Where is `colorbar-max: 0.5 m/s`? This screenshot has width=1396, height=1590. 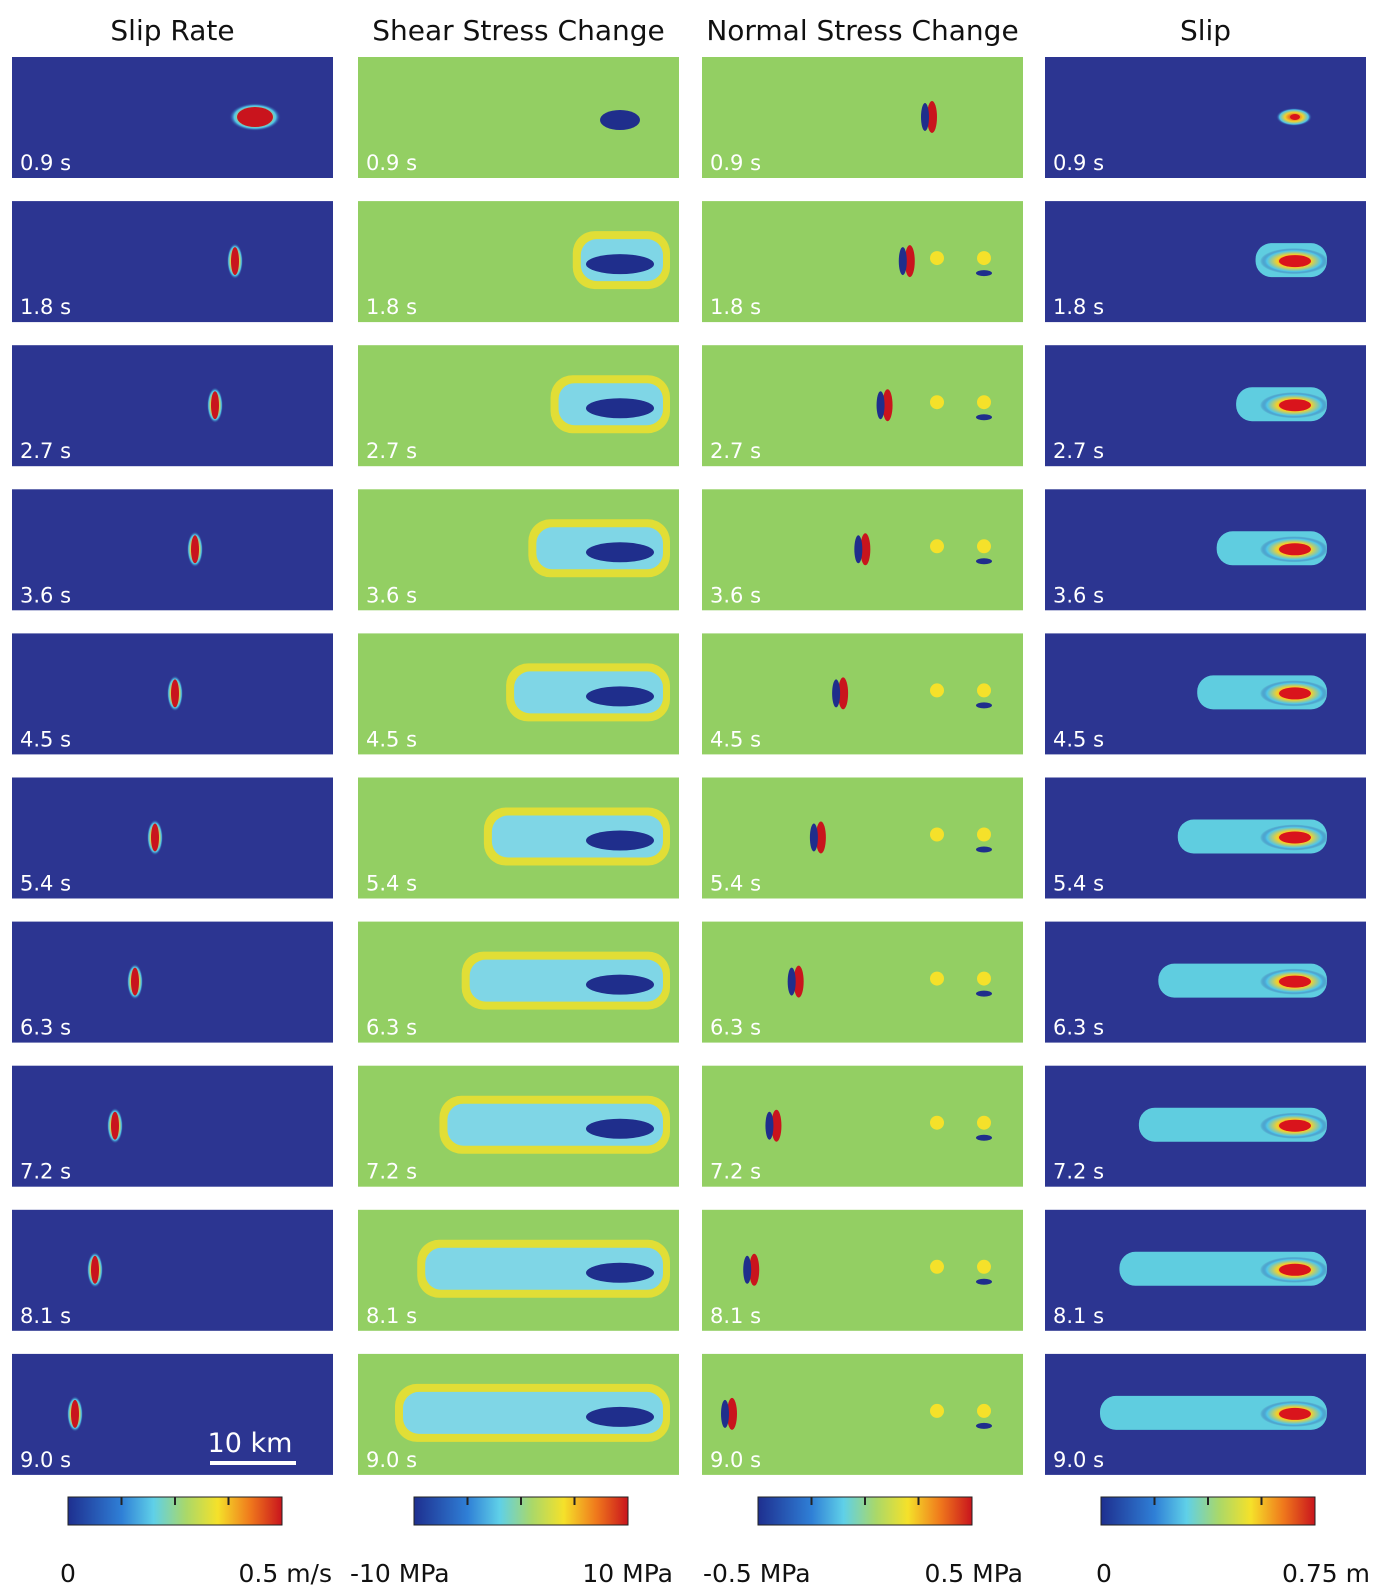
colorbar-max: 0.5 m/s is located at coordinates (285, 1573).